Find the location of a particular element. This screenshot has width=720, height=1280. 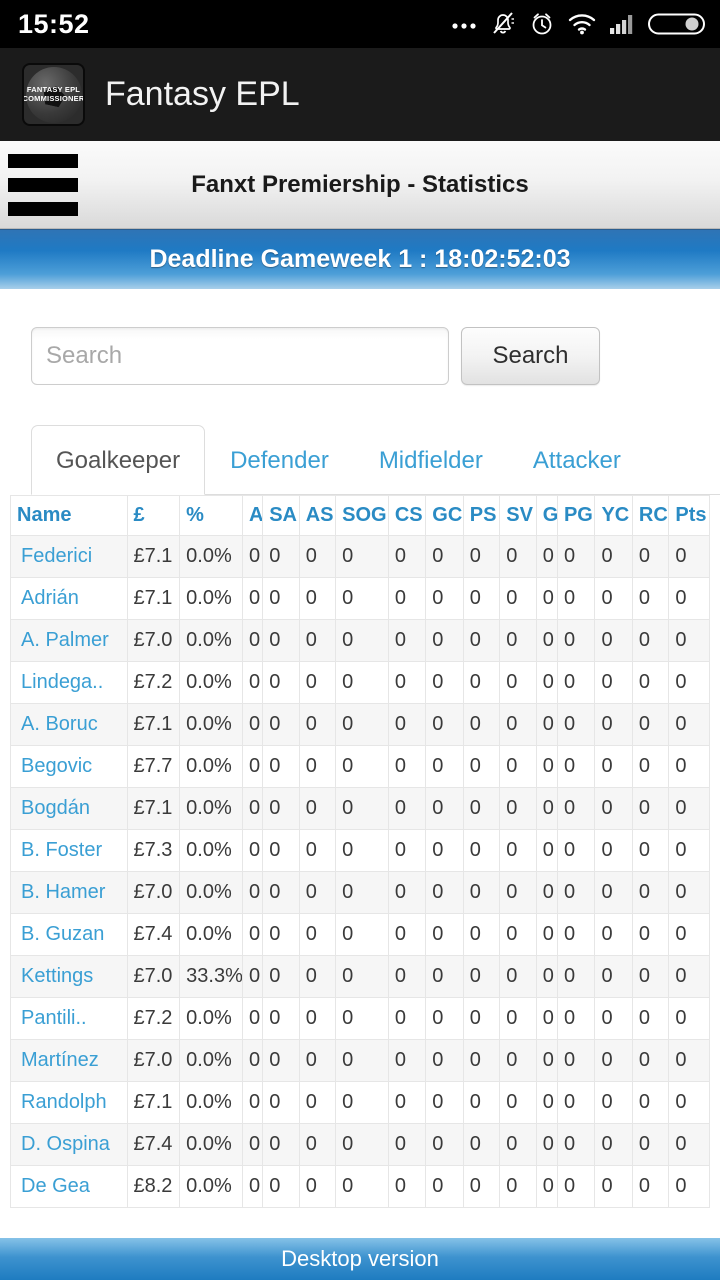

table-row: De Gea £8.2 0.0% 0 0 0 0 0 0 0 0 0 0 0 0 0 is located at coordinates (360, 1186).